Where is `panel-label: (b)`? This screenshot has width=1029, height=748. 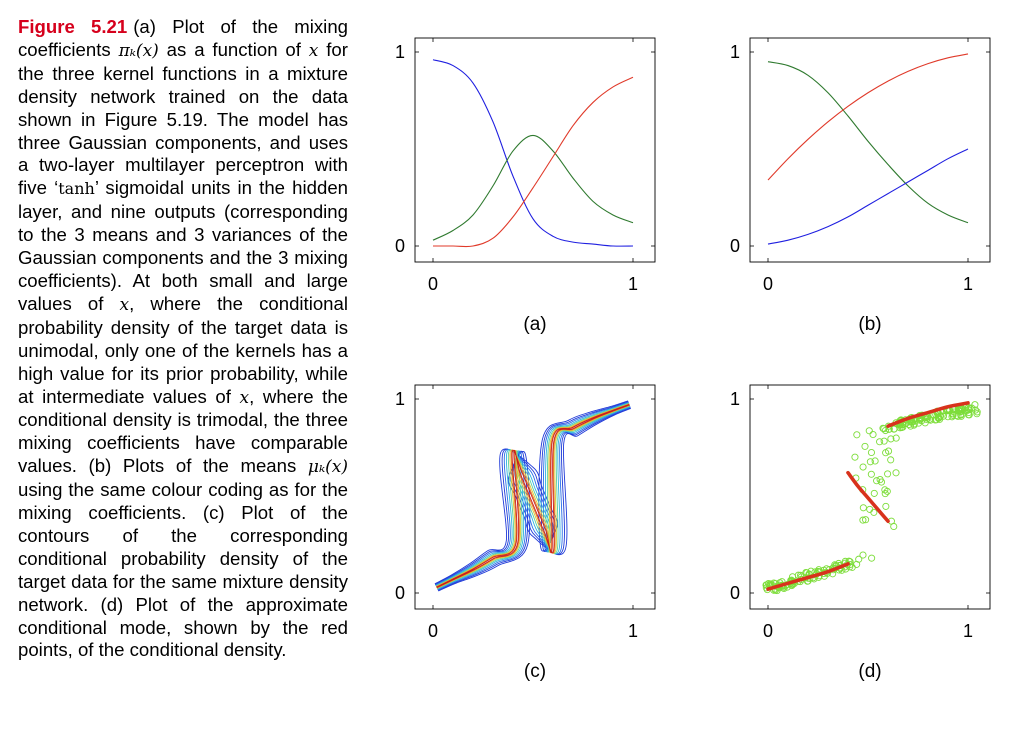 panel-label: (b) is located at coordinates (869, 324).